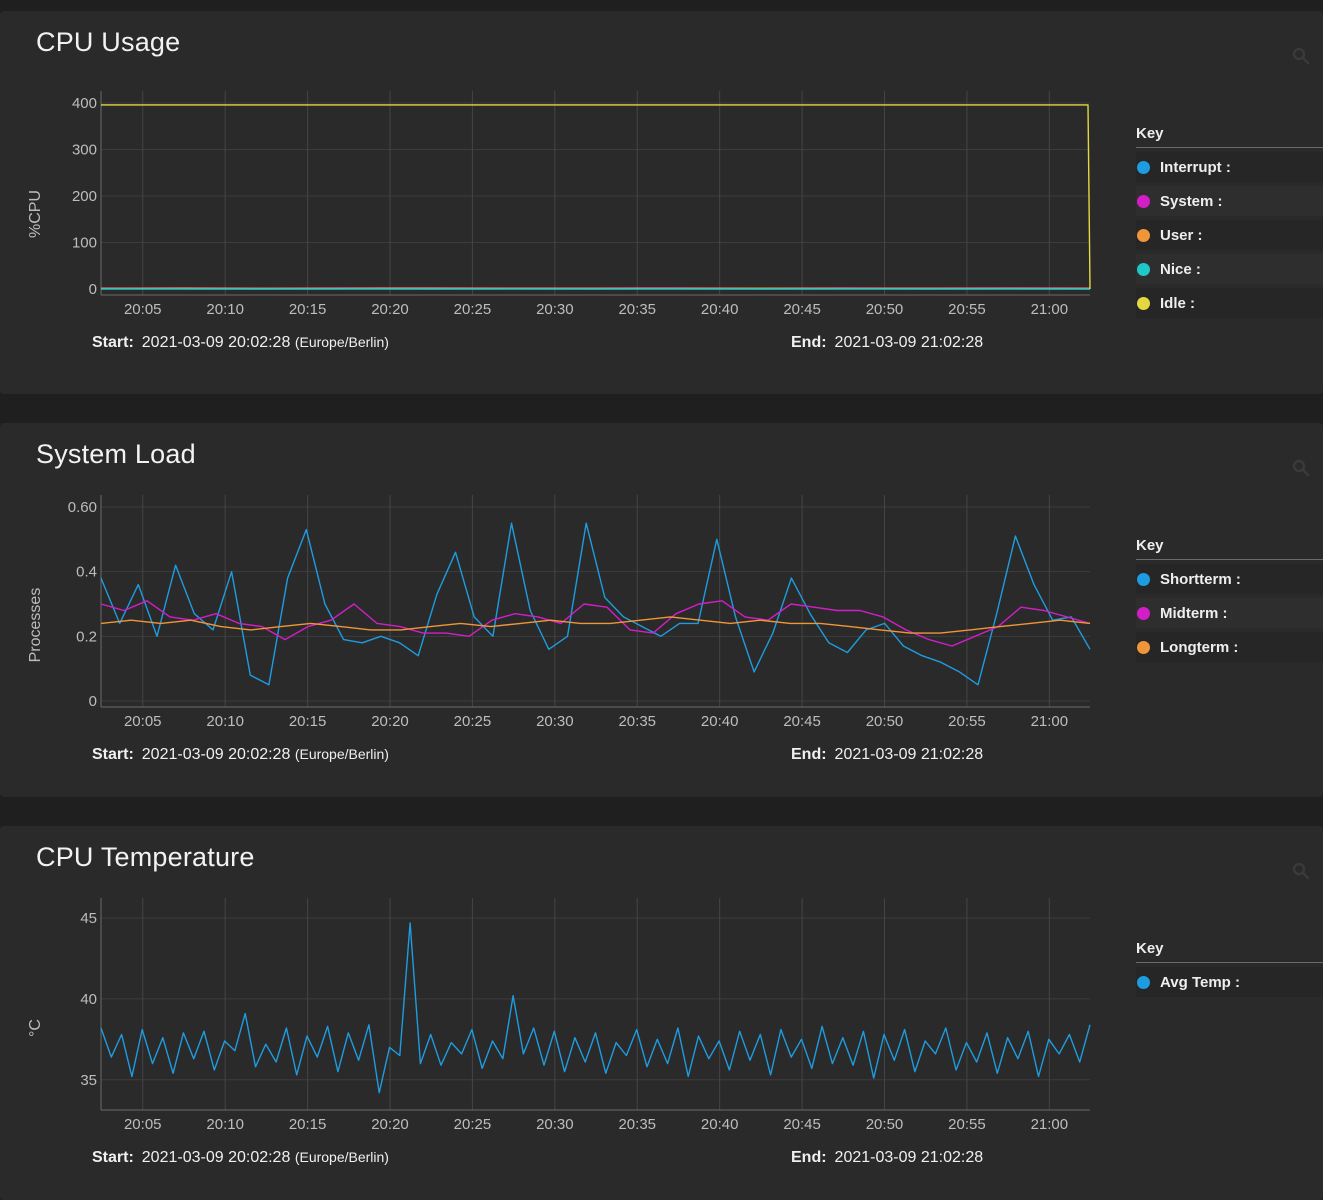  Describe the element at coordinates (1229, 613) in the screenshot. I see `legend-item: Midterm :` at that location.